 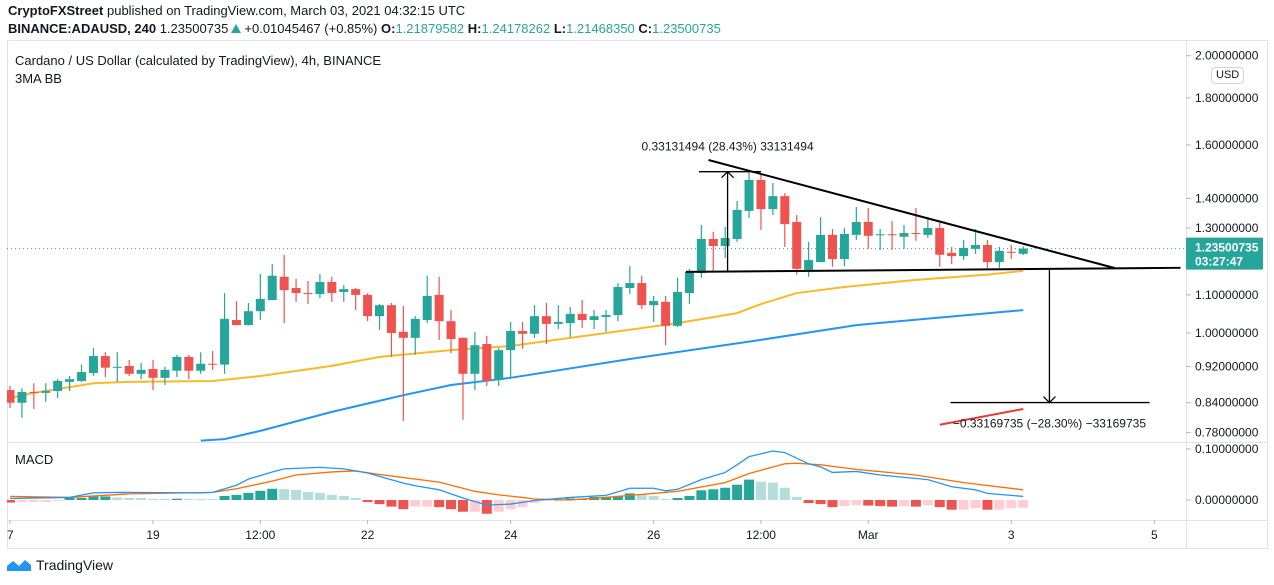 What do you see at coordinates (1227, 228) in the screenshot?
I see `price-tick-label: 1.30000000` at bounding box center [1227, 228].